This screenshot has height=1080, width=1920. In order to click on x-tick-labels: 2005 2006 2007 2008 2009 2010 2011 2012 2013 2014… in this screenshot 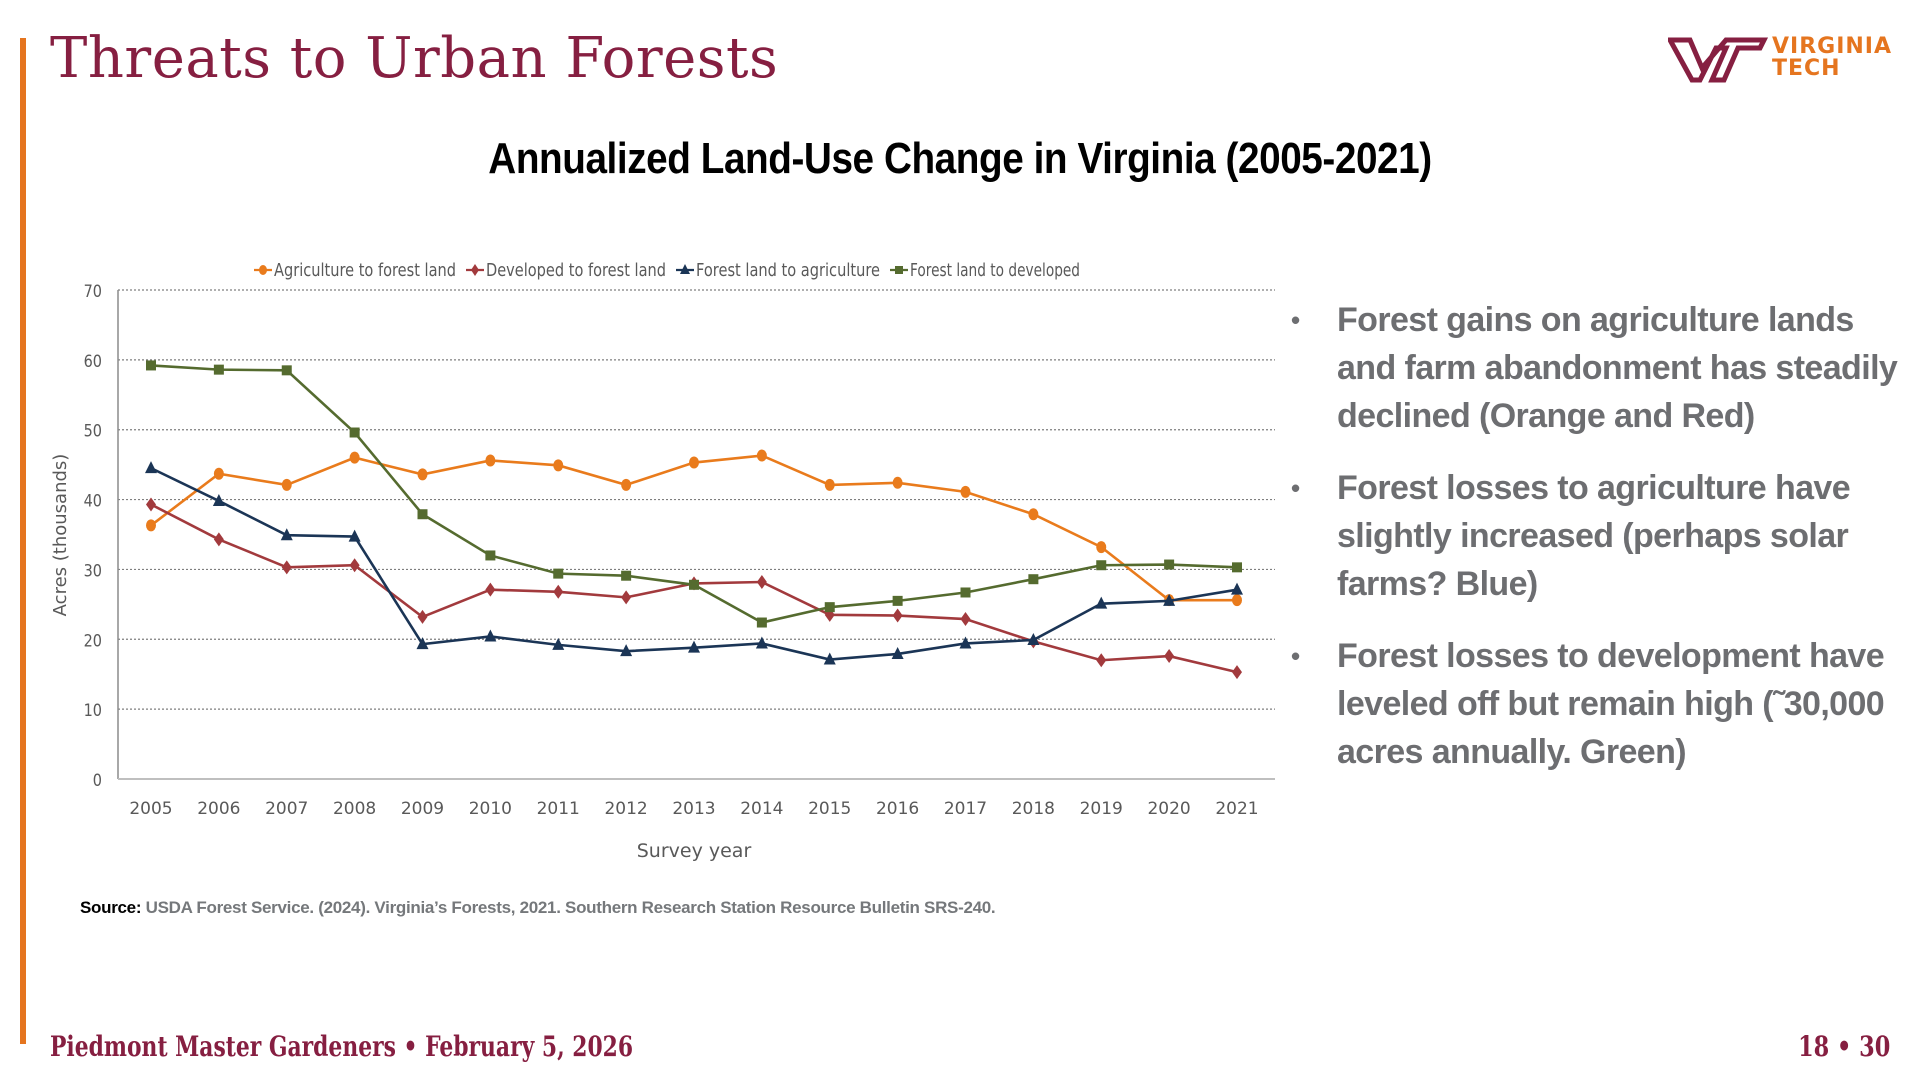, I will do `click(693, 809)`.